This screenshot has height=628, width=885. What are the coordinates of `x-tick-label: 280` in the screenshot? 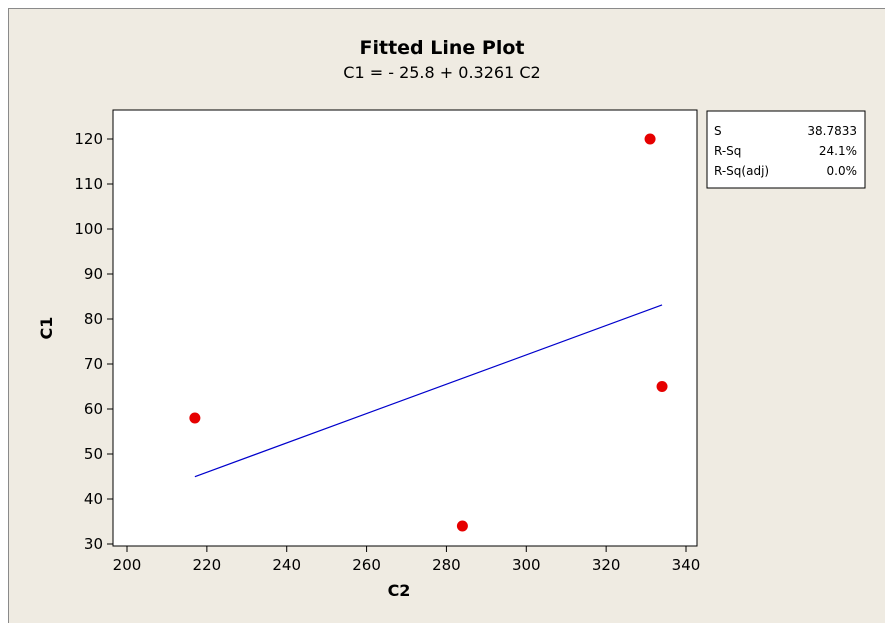 It's located at (446, 565).